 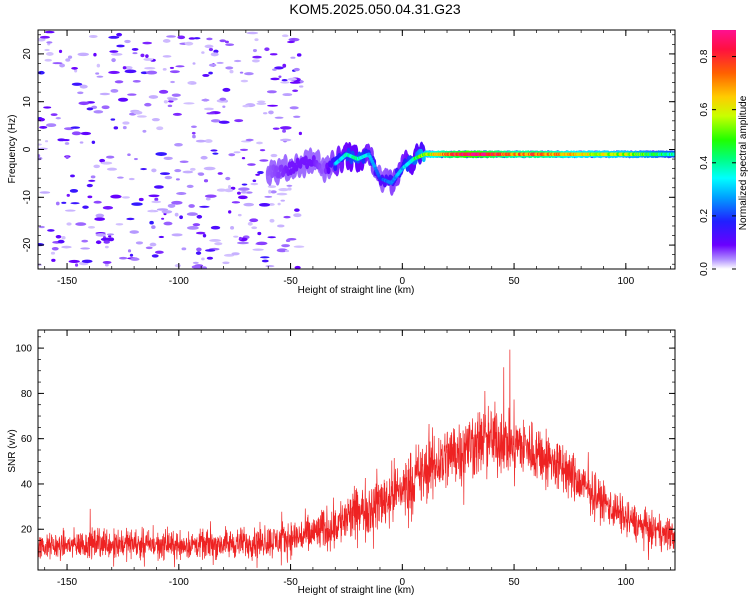 What do you see at coordinates (67, 281) in the screenshot?
I see `spectrogram-x-tick-label: -150` at bounding box center [67, 281].